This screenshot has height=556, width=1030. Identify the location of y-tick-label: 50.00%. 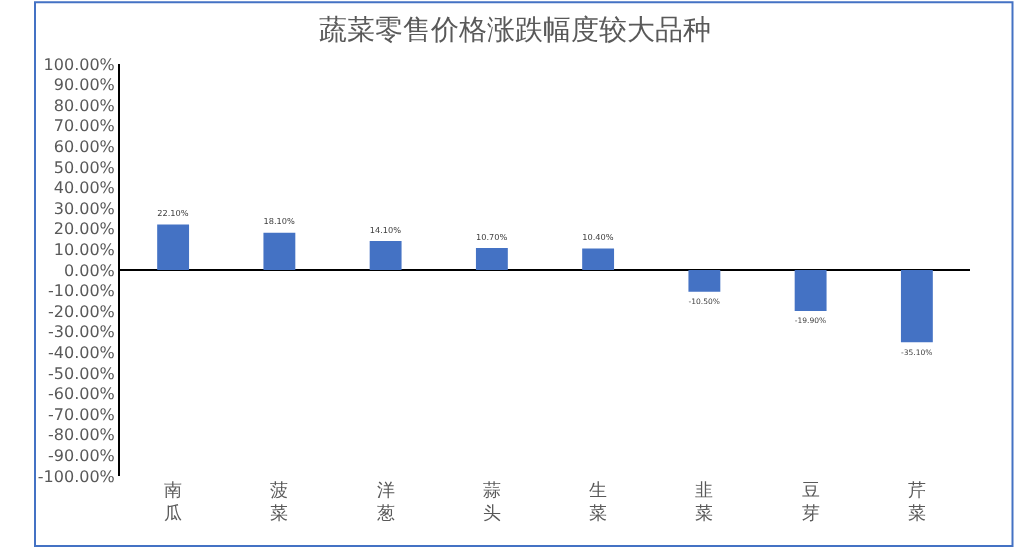
(84, 167).